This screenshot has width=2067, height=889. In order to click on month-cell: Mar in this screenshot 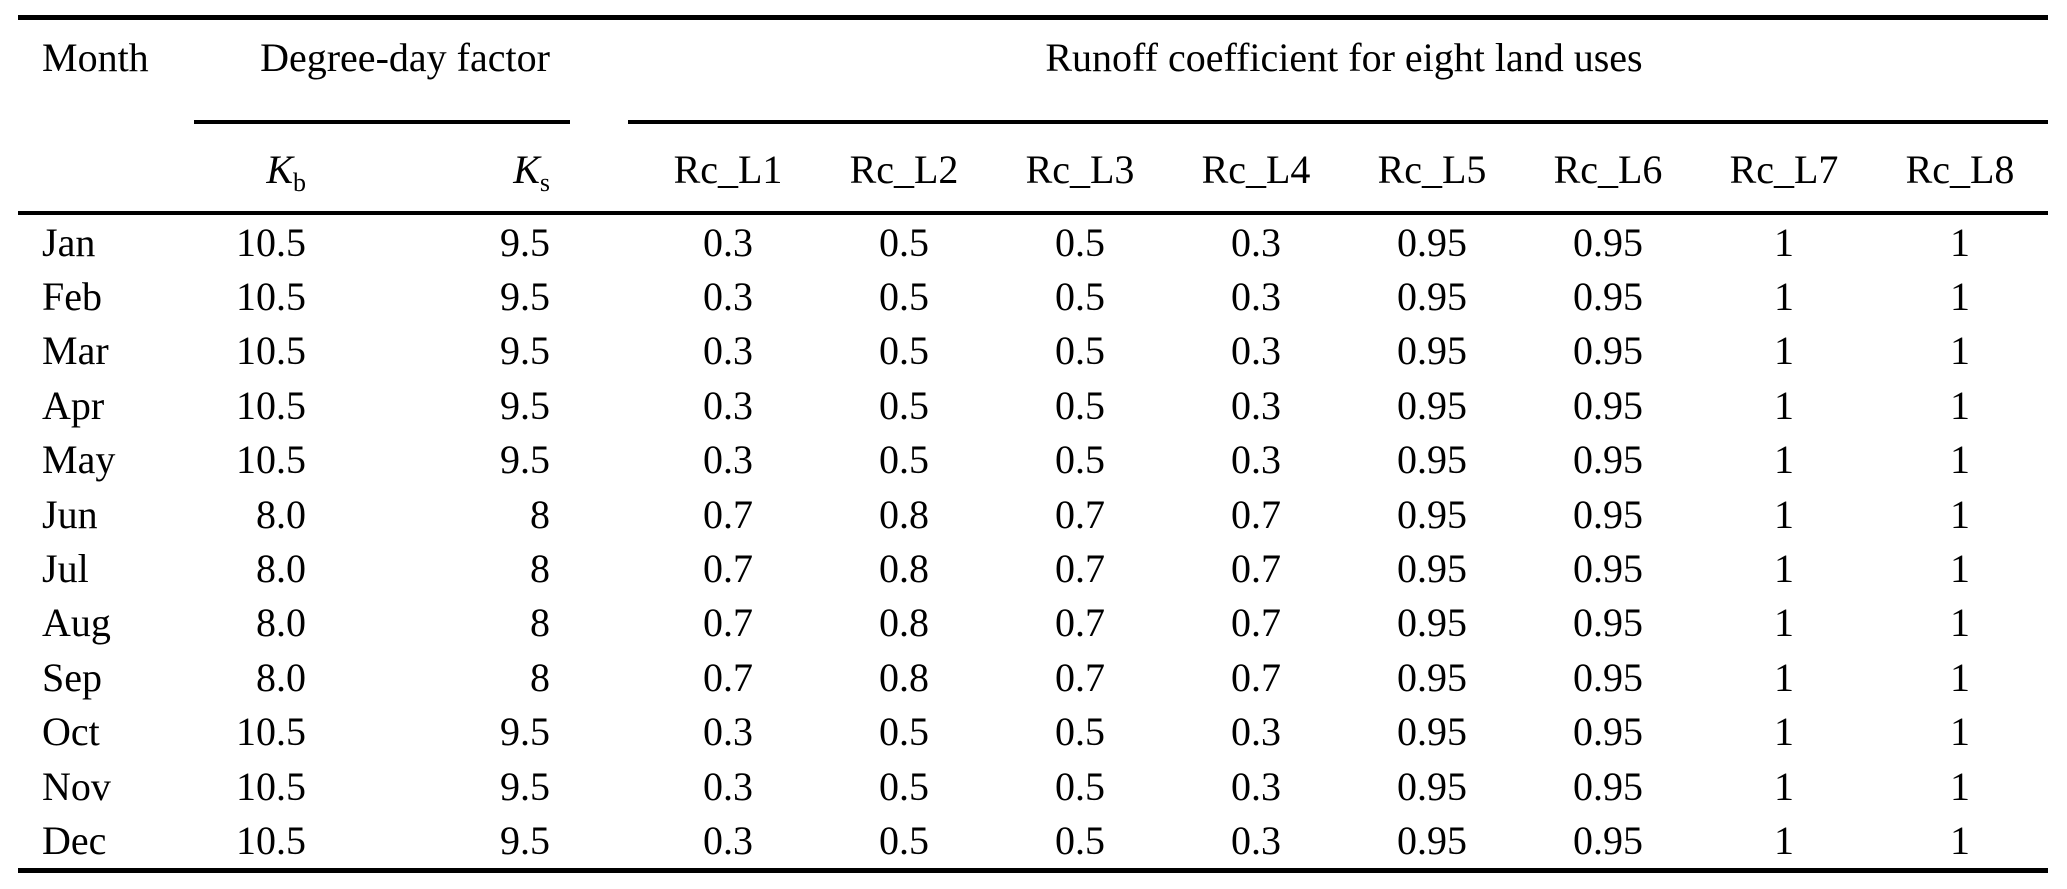, I will do `click(75, 351)`.